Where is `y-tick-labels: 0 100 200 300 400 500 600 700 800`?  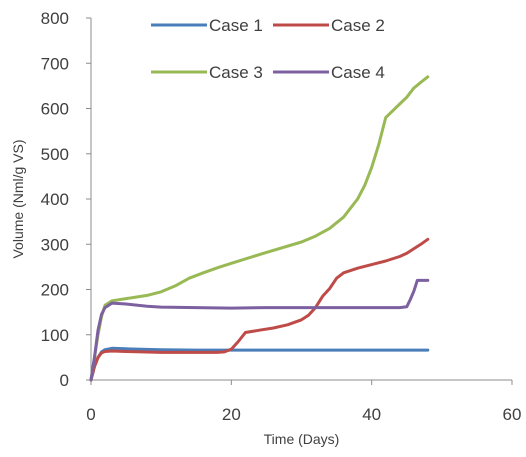
y-tick-labels: 0 100 200 300 400 500 600 700 800 is located at coordinates (66, 199).